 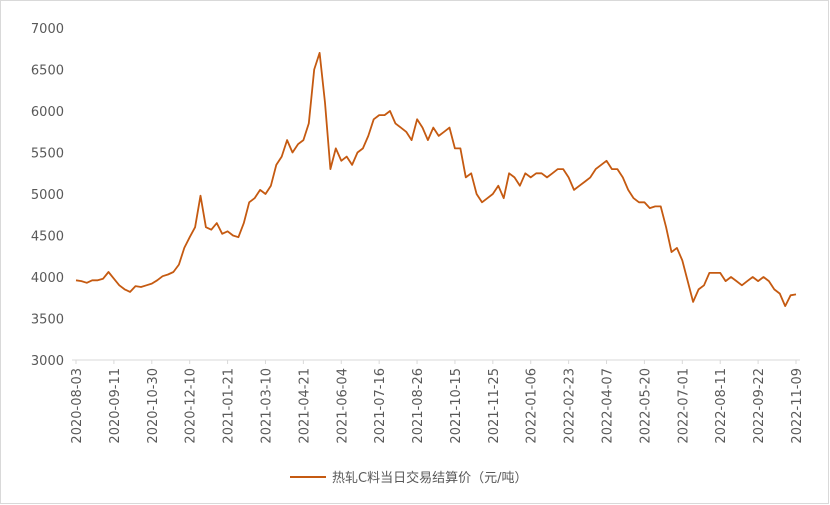 I want to click on x-tick-label: 2020-12-10, so click(x=191, y=406).